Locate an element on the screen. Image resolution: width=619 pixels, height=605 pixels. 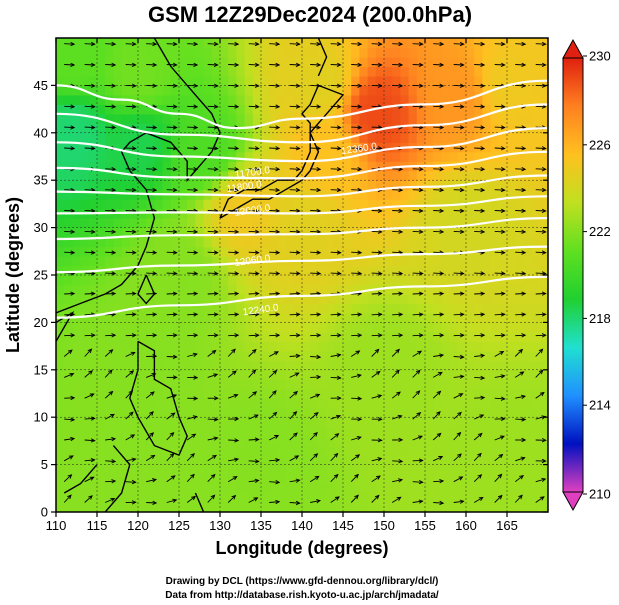
contour-label: 12060.0 is located at coordinates (253, 261).